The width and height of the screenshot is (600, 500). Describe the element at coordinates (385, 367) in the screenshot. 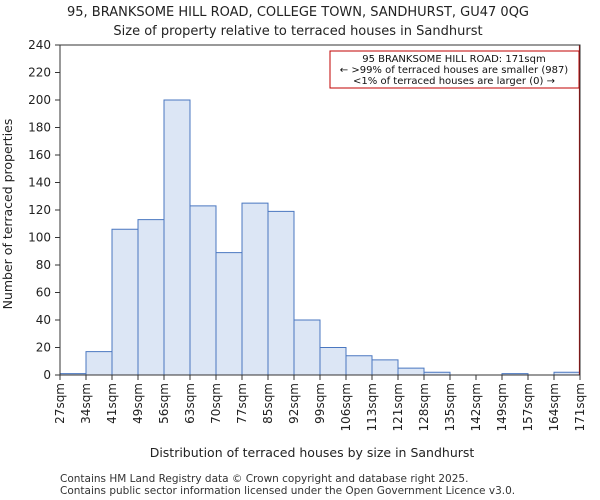

I see `bar-113sqm` at that location.